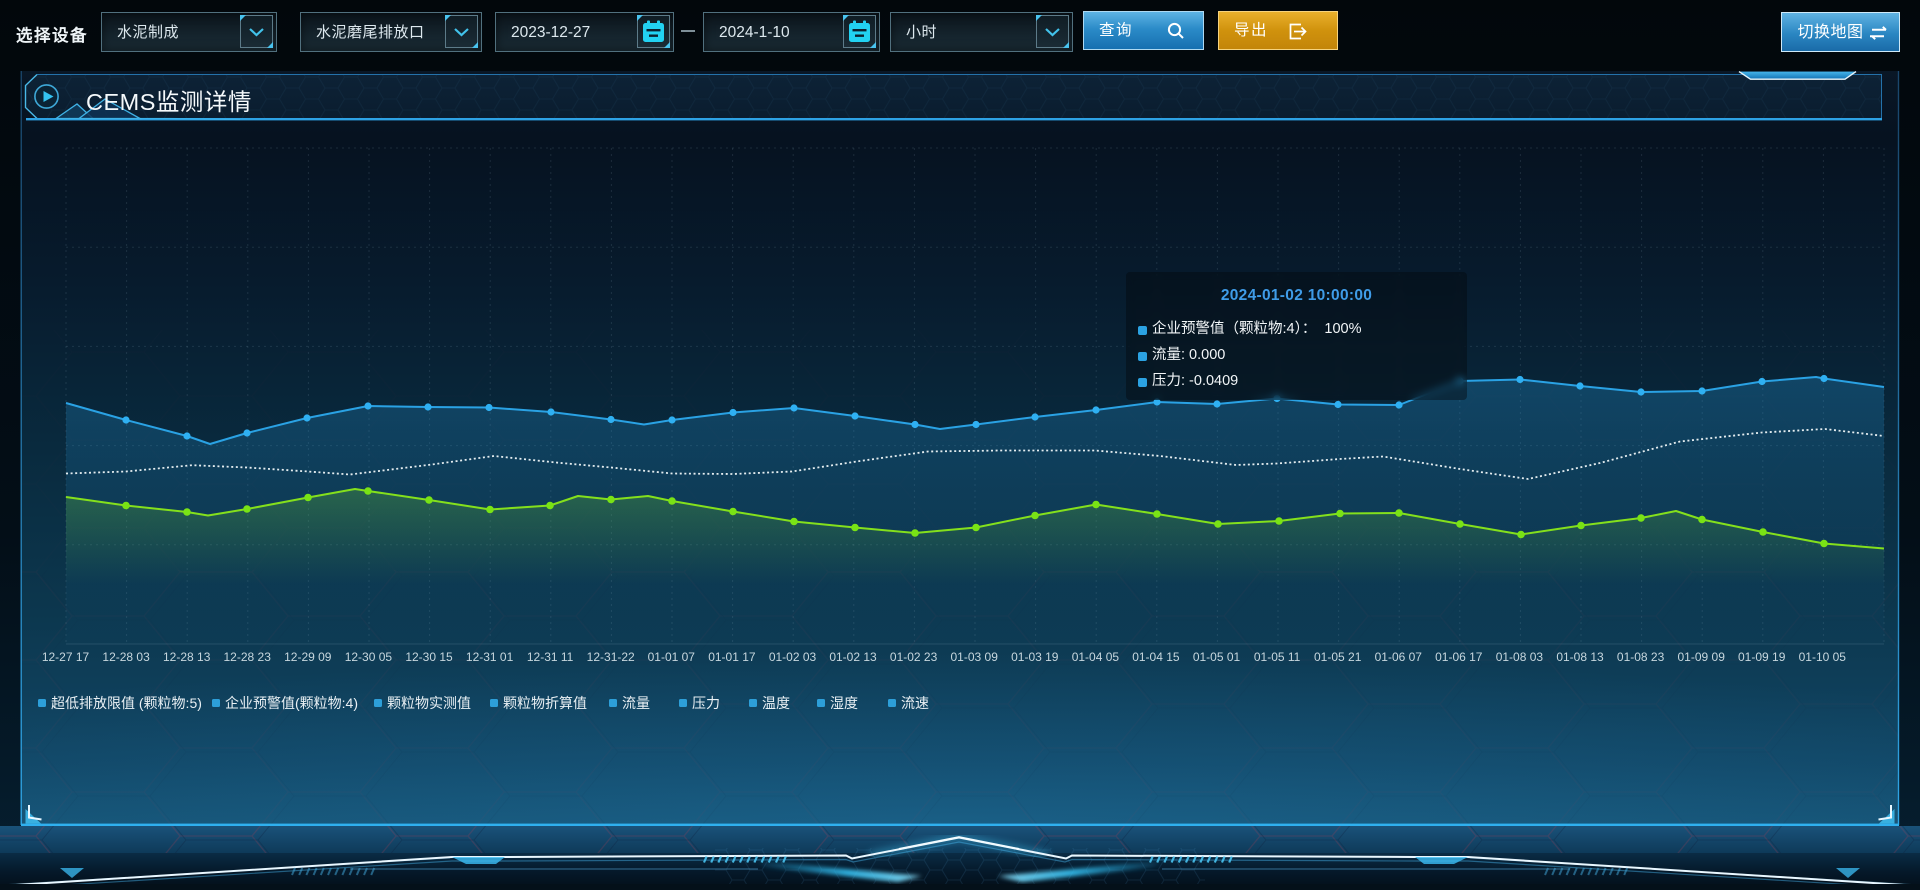 Image resolution: width=1920 pixels, height=890 pixels. Describe the element at coordinates (369, 657) in the screenshot. I see `svg-text: 12-30 05` at that location.